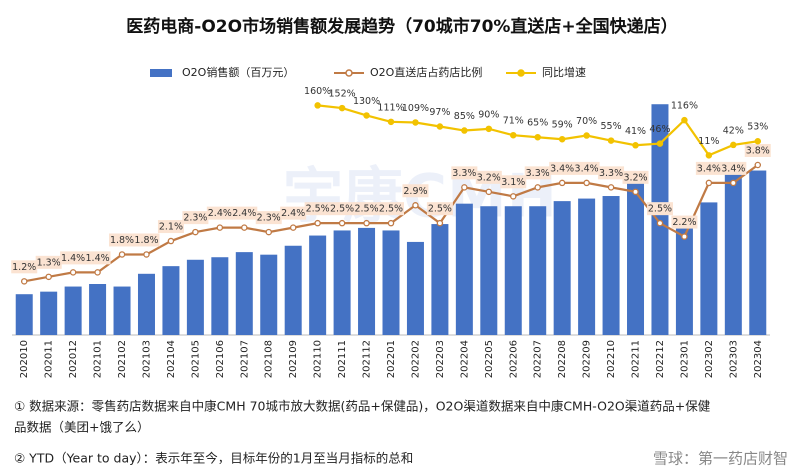  I want to click on note: 品数据（美团+饿了么）, so click(81, 427).